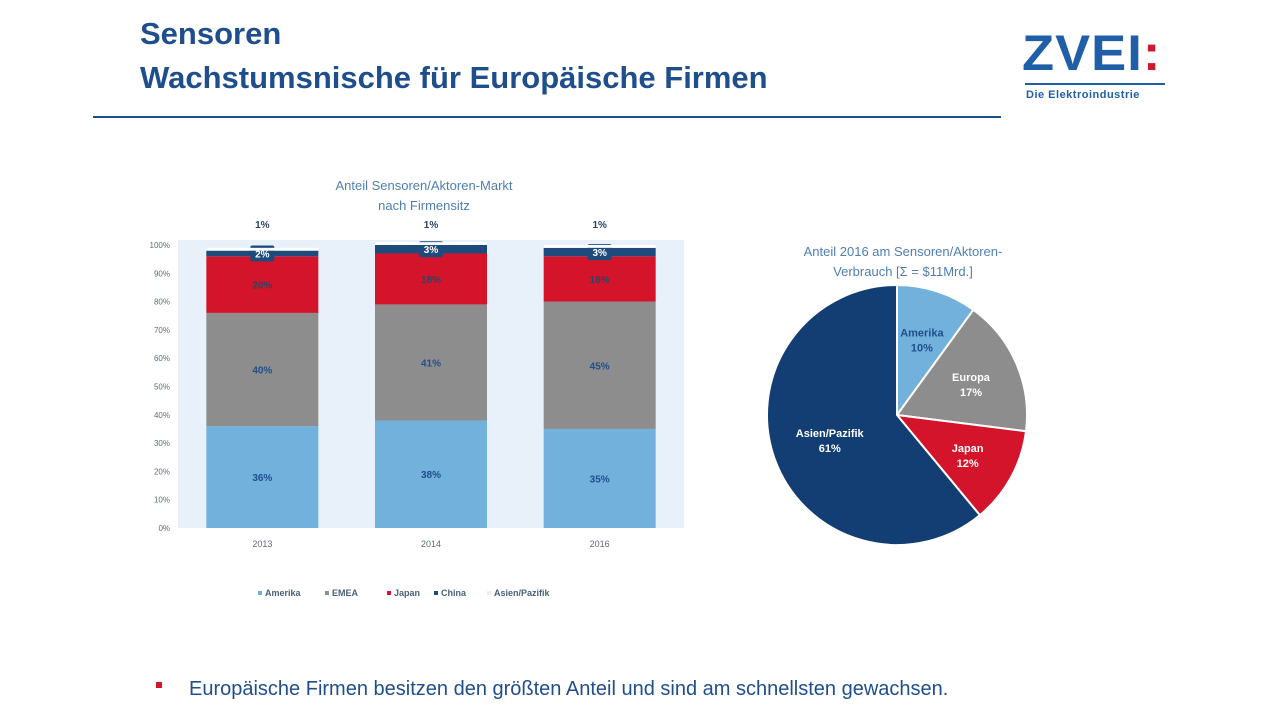  I want to click on data-label: 45%, so click(600, 366).